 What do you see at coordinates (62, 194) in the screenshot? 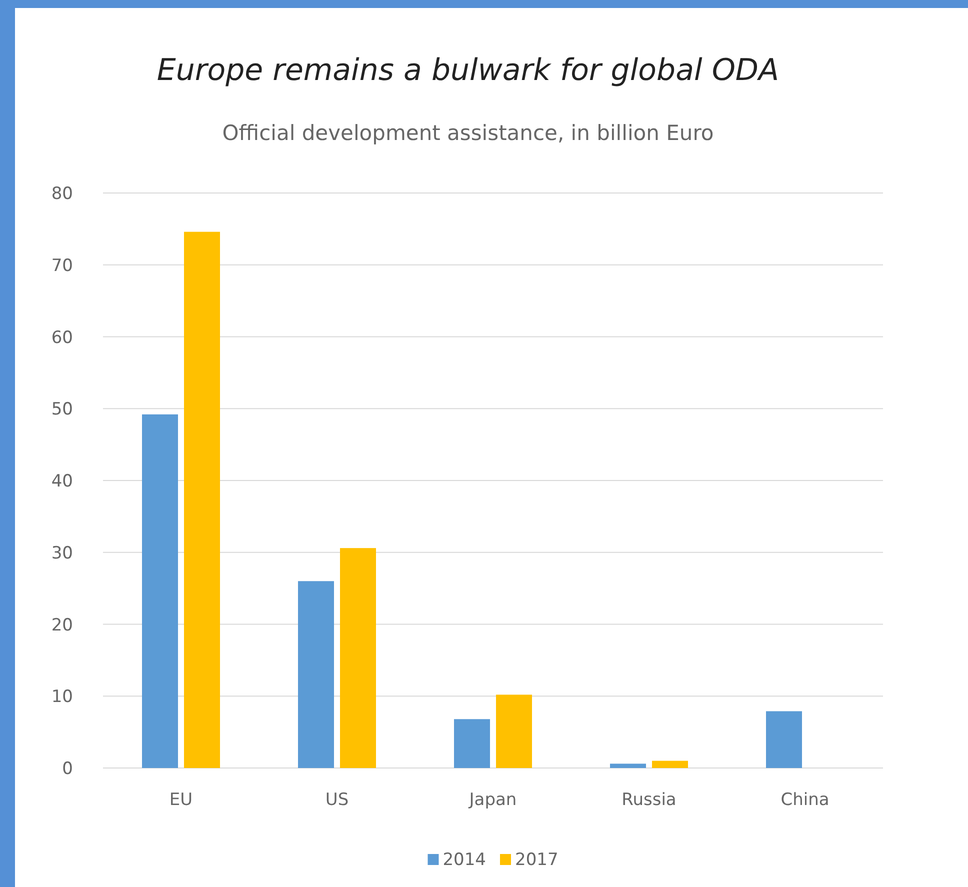
I see `y-tick-label: 80` at bounding box center [62, 194].